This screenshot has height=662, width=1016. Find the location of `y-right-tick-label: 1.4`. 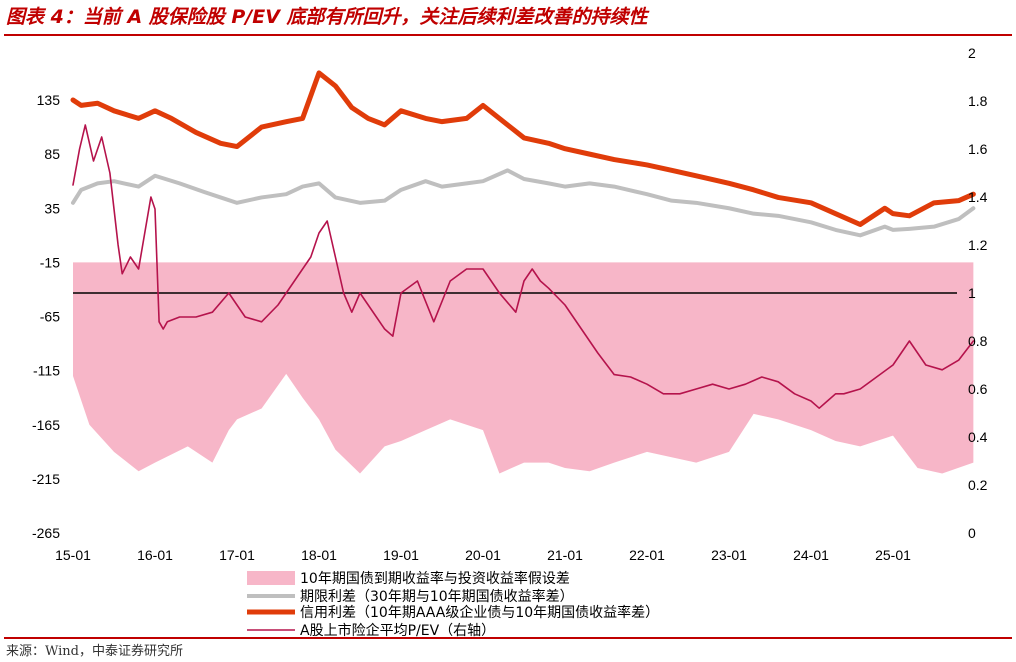

y-right-tick-label: 1.4 is located at coordinates (978, 197).